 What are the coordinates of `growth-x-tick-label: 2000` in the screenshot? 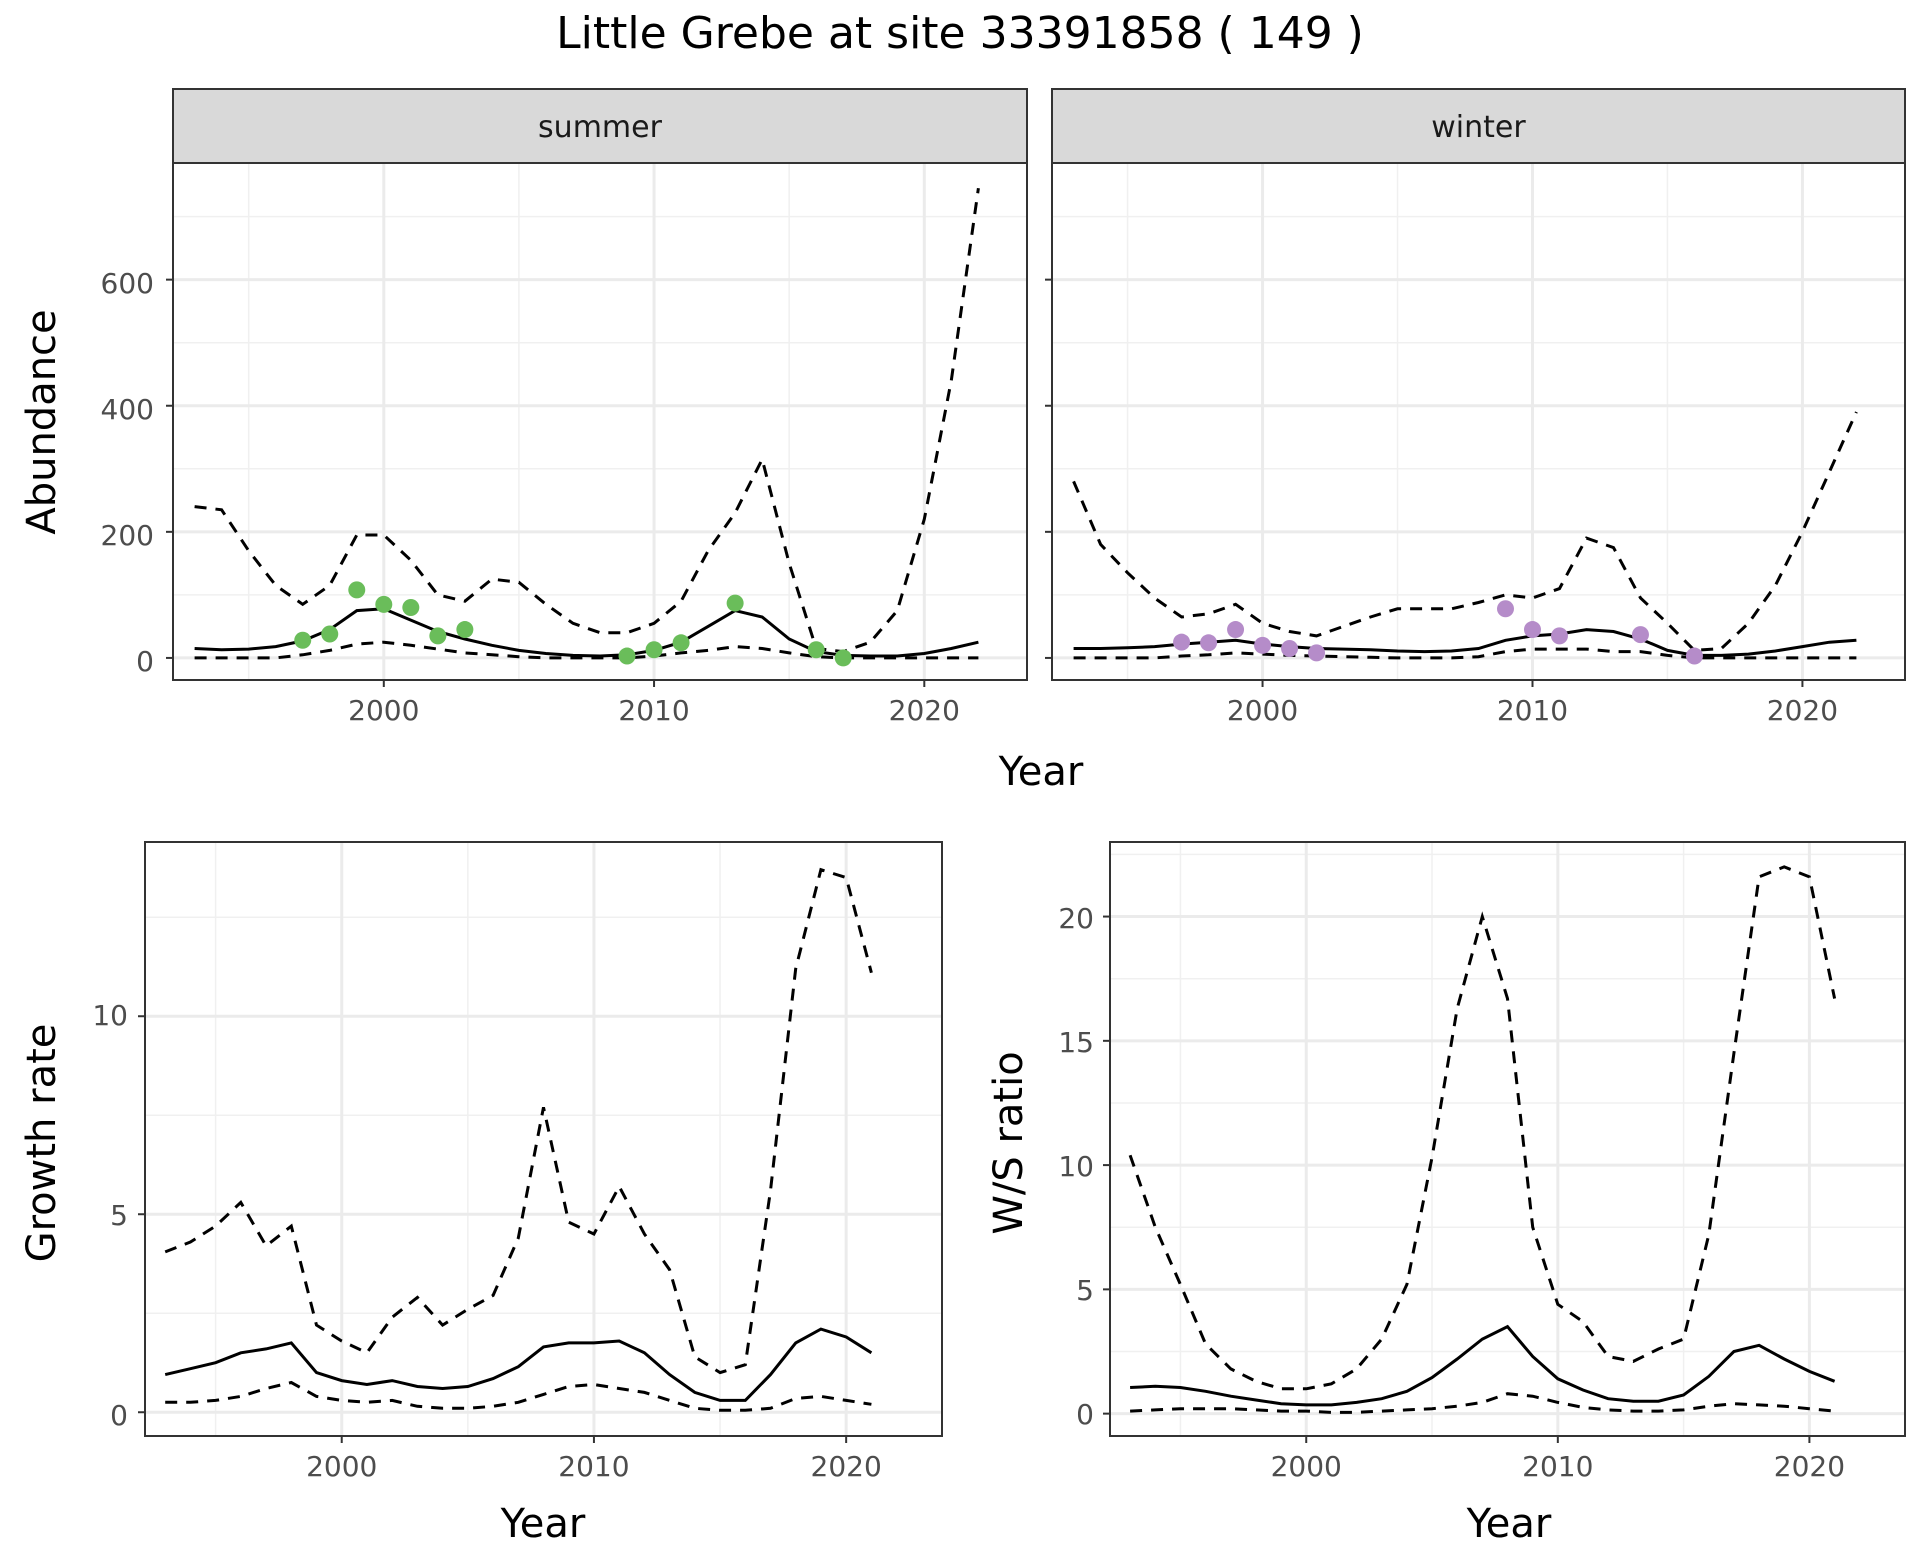 It's located at (341, 1466).